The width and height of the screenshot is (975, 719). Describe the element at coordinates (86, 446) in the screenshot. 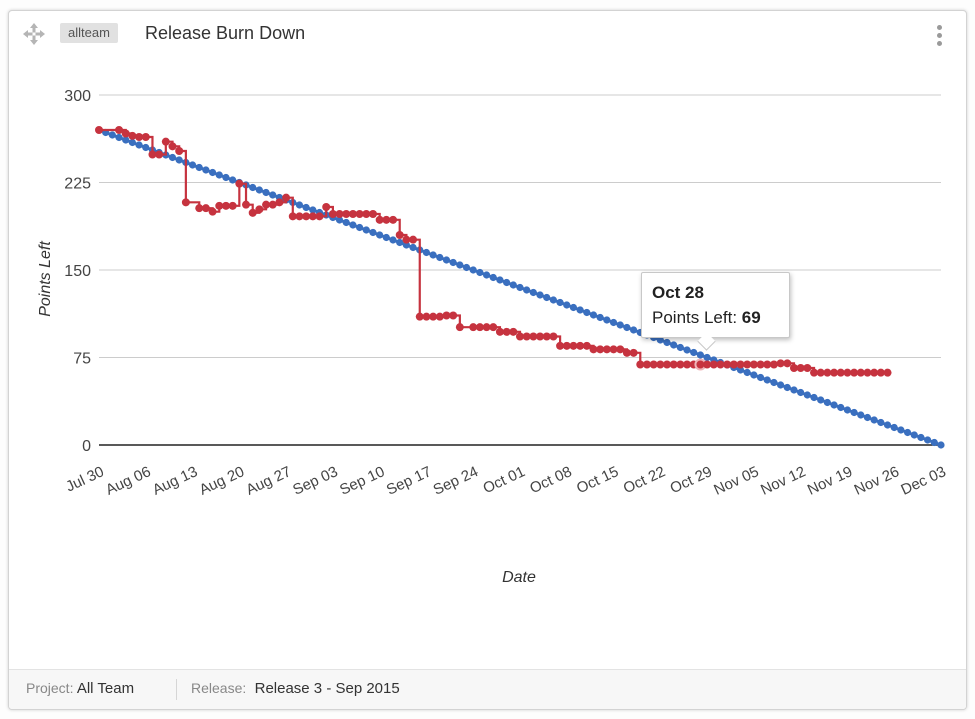

I see `y-tick-label: 0` at that location.